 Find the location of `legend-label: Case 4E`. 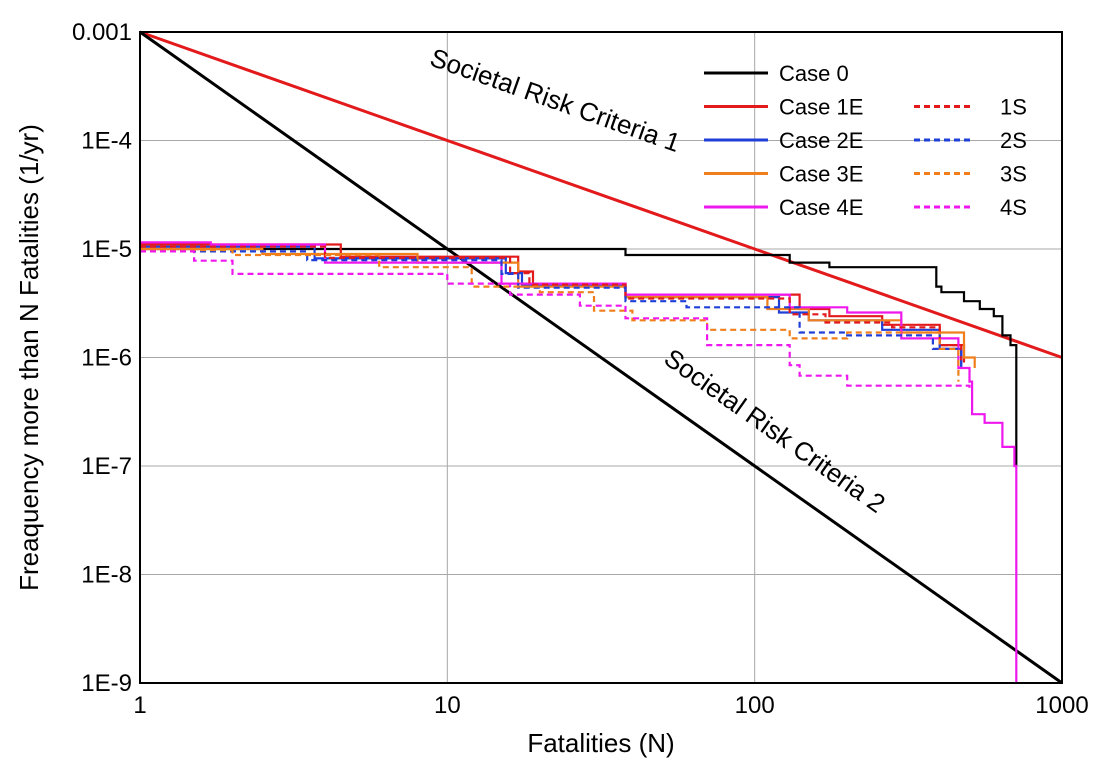

legend-label: Case 4E is located at coordinates (821, 207).